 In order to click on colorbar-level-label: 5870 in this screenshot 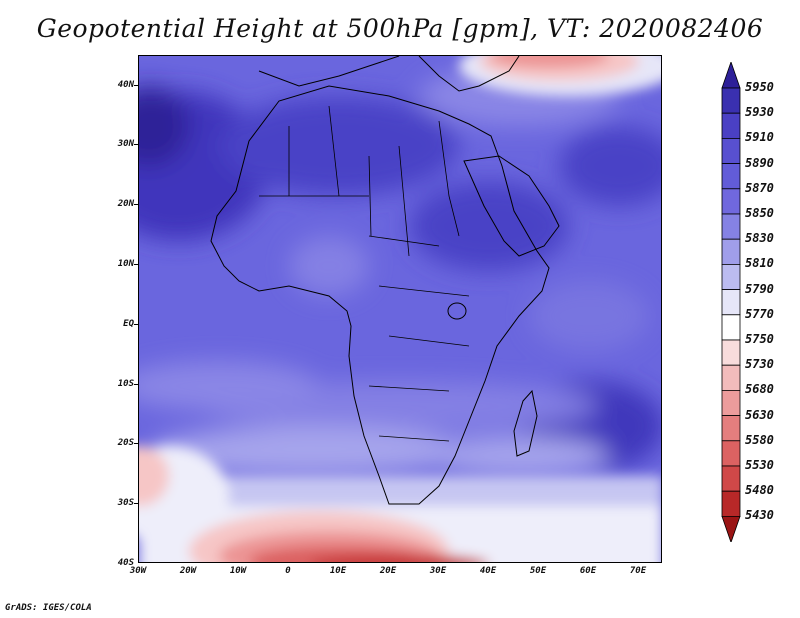, I will do `click(759, 187)`.